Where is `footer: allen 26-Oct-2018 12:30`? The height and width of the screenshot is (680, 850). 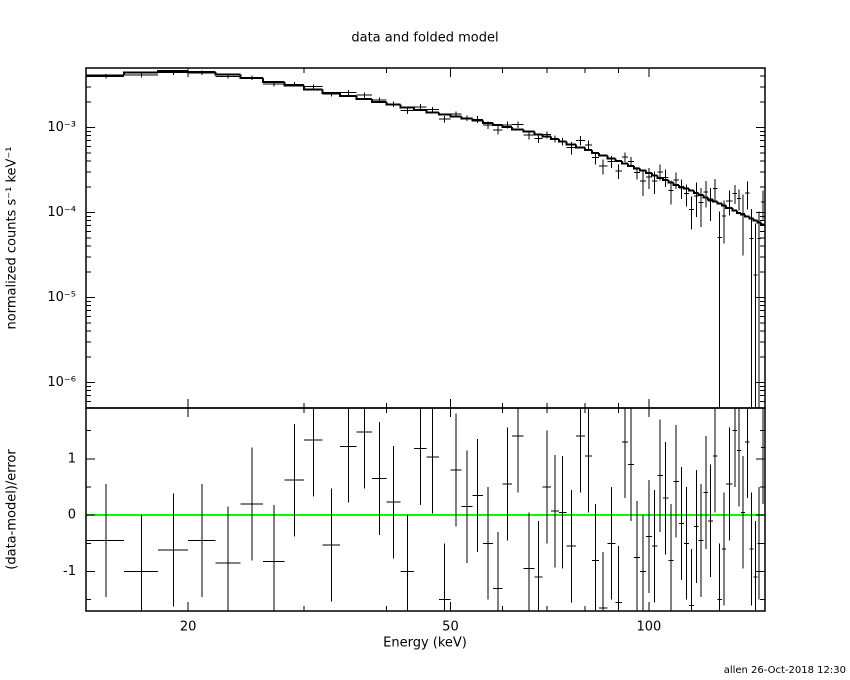
footer: allen 26-Oct-2018 12:30 is located at coordinates (785, 670).